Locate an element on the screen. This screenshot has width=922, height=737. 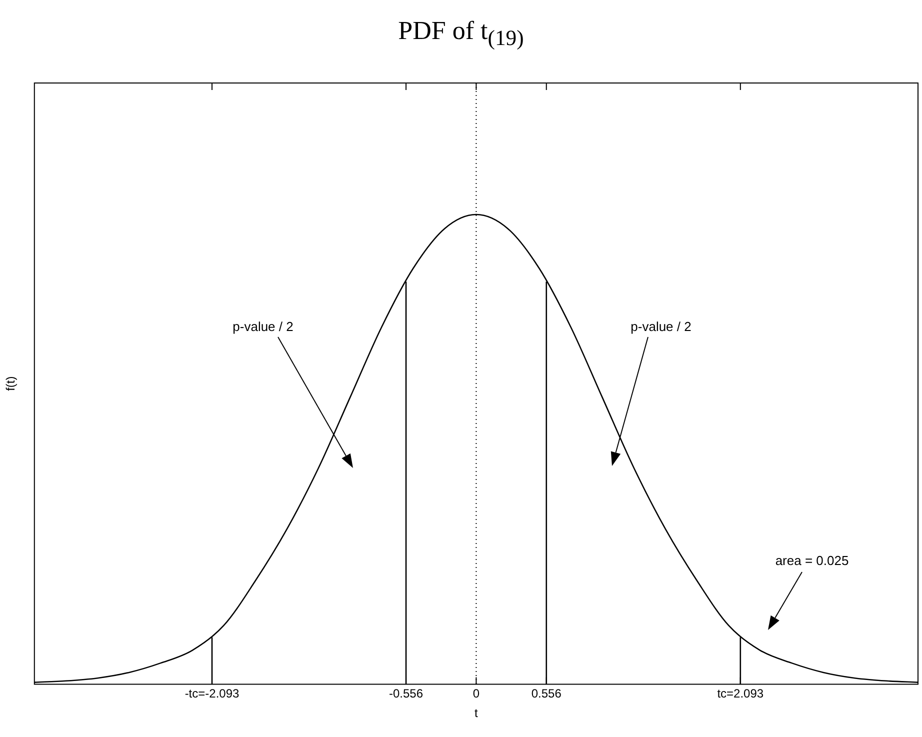
x-tick-label: 0.556 is located at coordinates (546, 693).